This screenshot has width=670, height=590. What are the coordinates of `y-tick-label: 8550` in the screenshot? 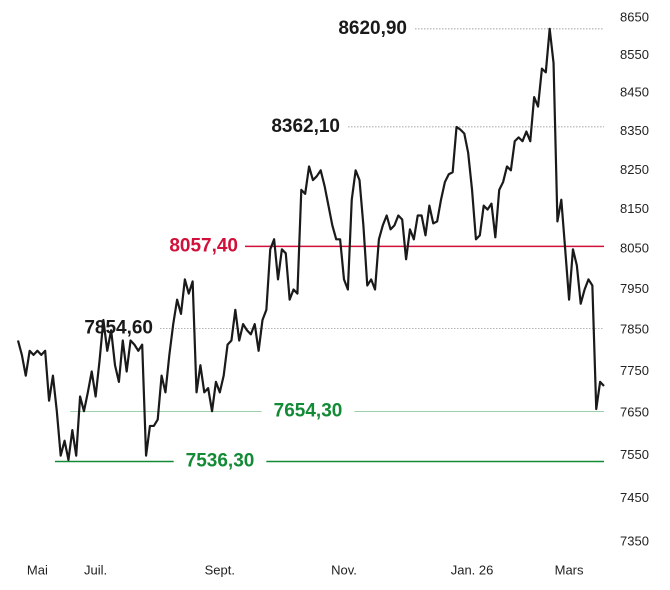 It's located at (634, 54).